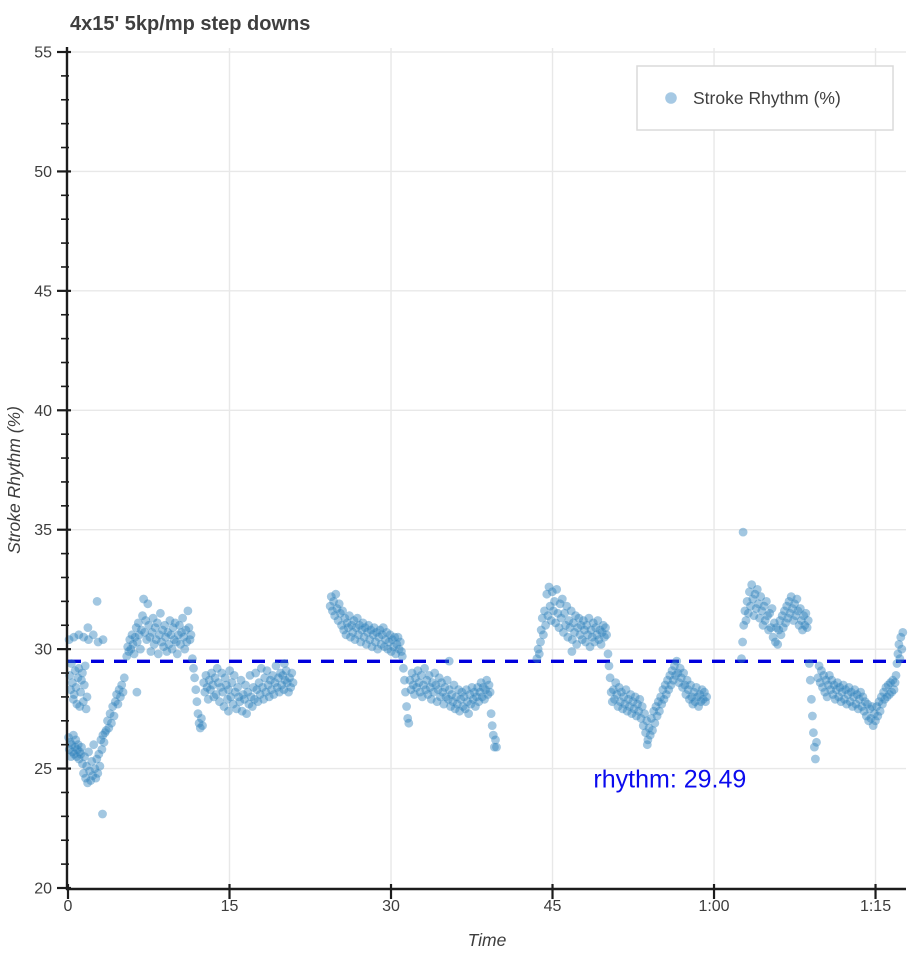 This screenshot has height=960, width=912. What do you see at coordinates (43, 889) in the screenshot?
I see `y-tick-label: 20` at bounding box center [43, 889].